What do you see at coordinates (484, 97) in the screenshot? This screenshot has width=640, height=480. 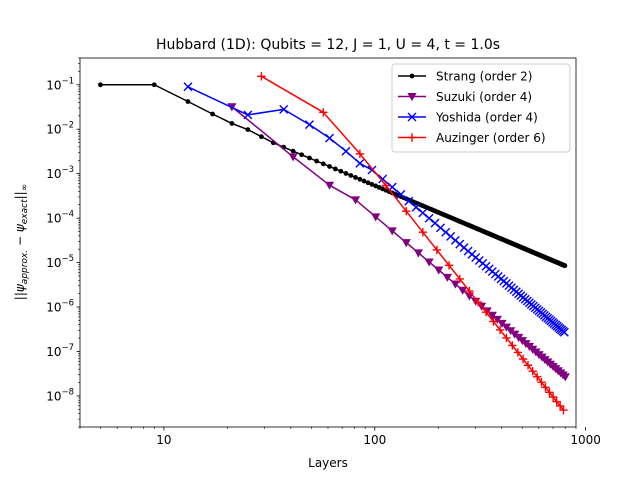 I see `legend-label: Suzuki (order 4)` at bounding box center [484, 97].